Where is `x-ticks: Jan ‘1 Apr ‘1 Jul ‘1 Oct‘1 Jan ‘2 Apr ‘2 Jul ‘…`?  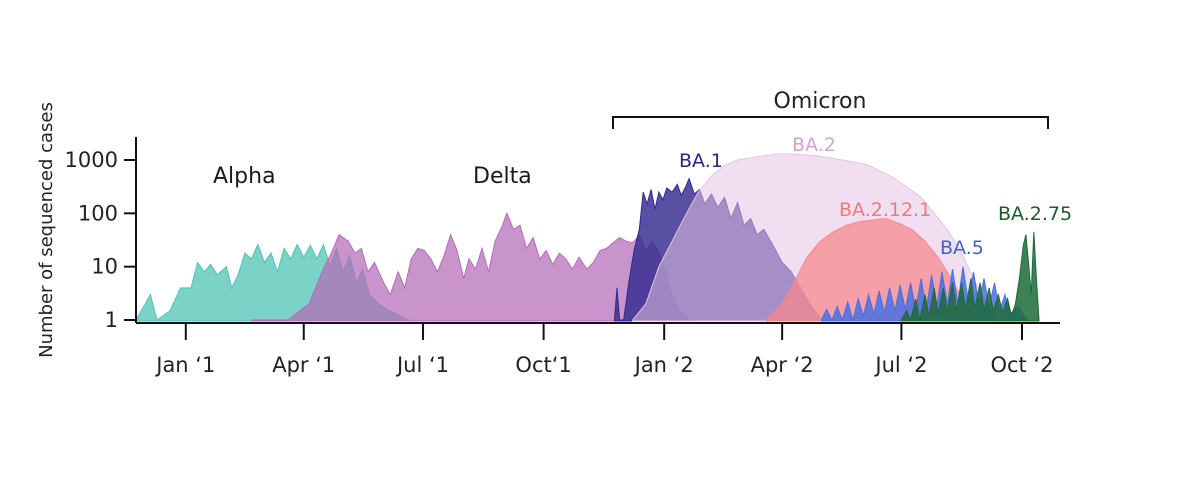 x-ticks: Jan ‘1 Apr ‘1 Jul ‘1 Oct‘1 Jan ‘2 Apr ‘2 Jul ‘… is located at coordinates (604, 350).